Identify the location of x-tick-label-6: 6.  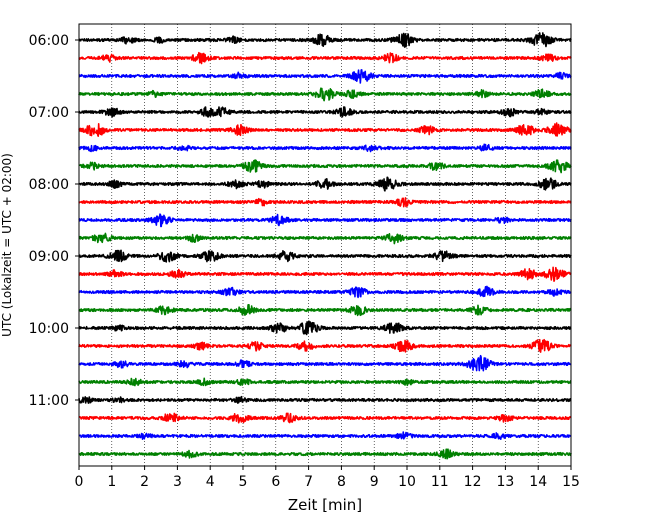
(275, 482).